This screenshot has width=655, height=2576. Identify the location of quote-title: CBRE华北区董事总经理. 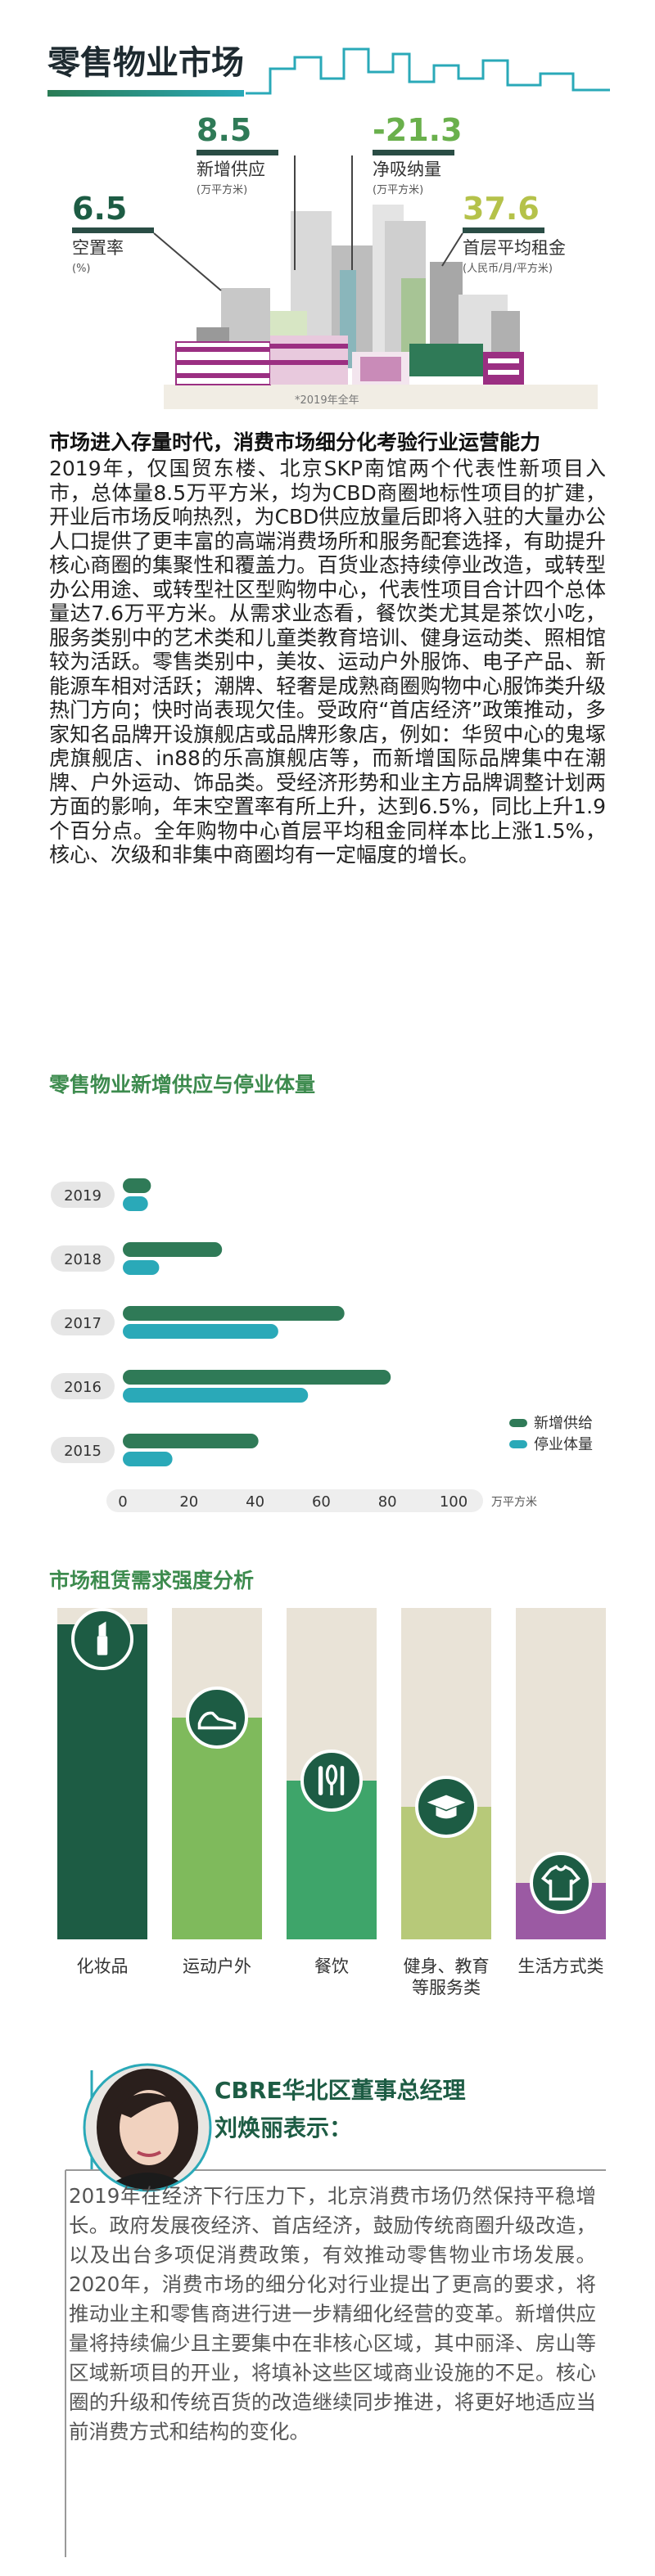
(340, 2090).